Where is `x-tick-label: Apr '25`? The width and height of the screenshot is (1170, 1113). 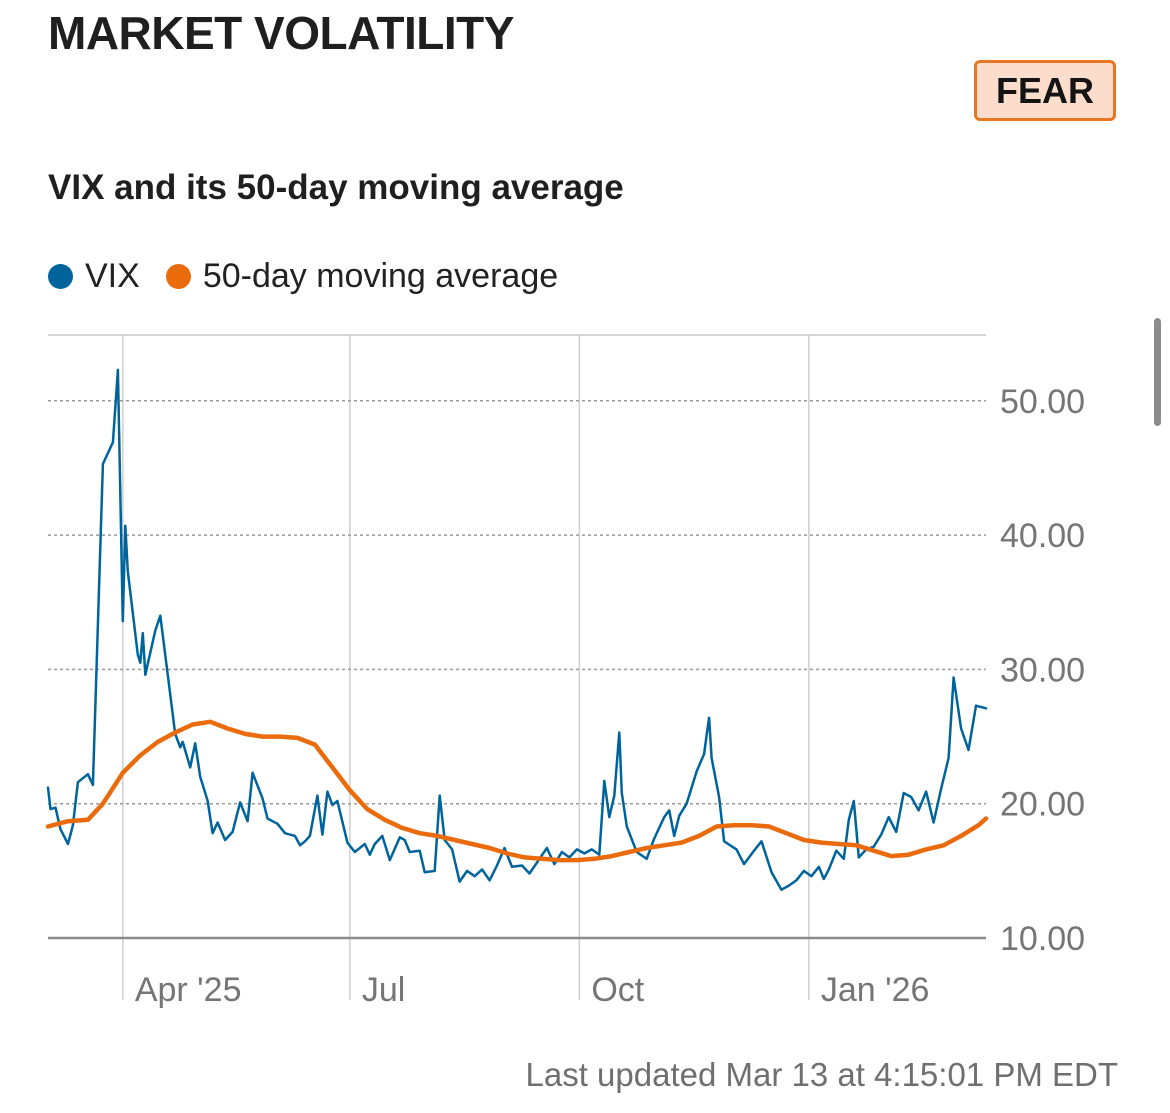 x-tick-label: Apr '25 is located at coordinates (188, 990).